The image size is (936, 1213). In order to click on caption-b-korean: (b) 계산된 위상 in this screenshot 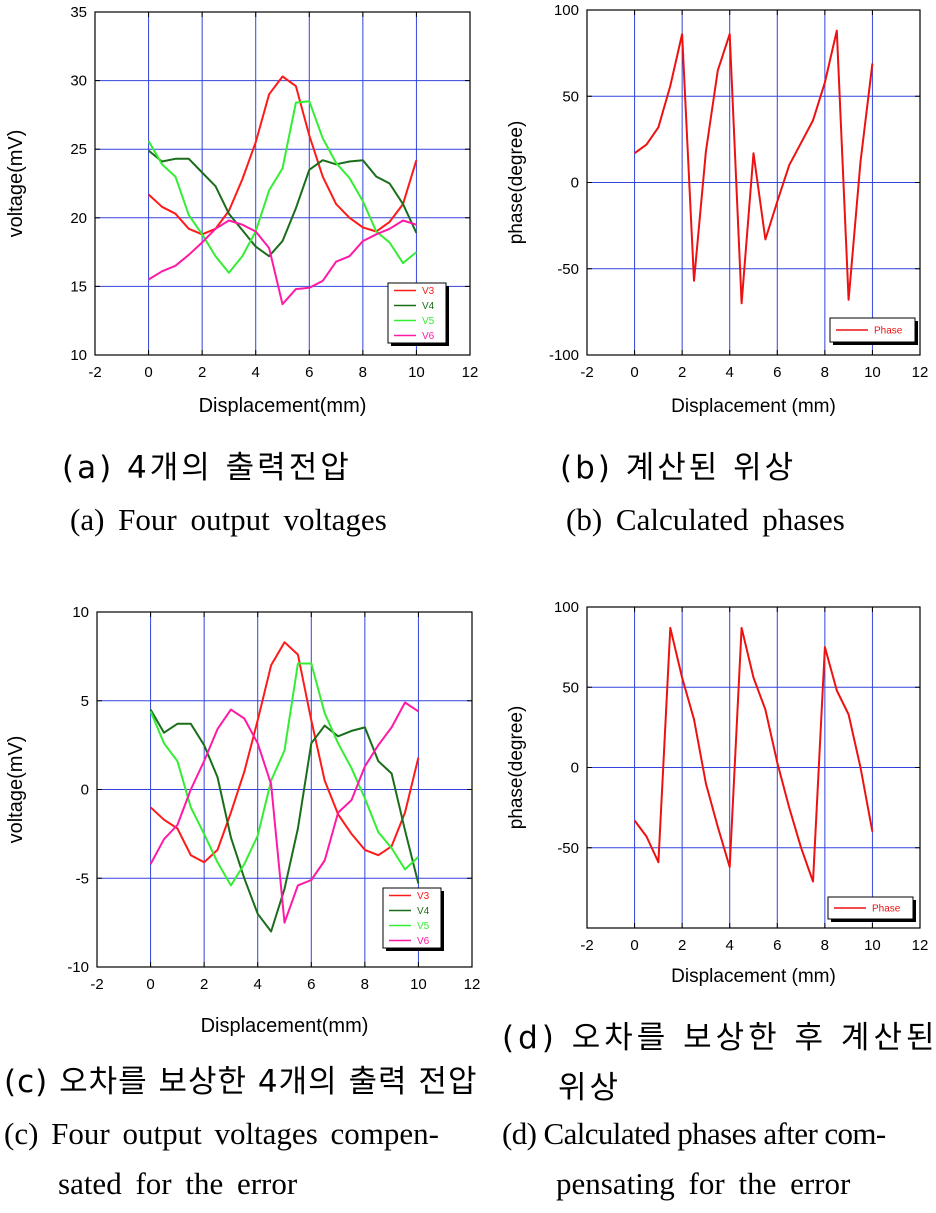, I will do `click(678, 468)`.